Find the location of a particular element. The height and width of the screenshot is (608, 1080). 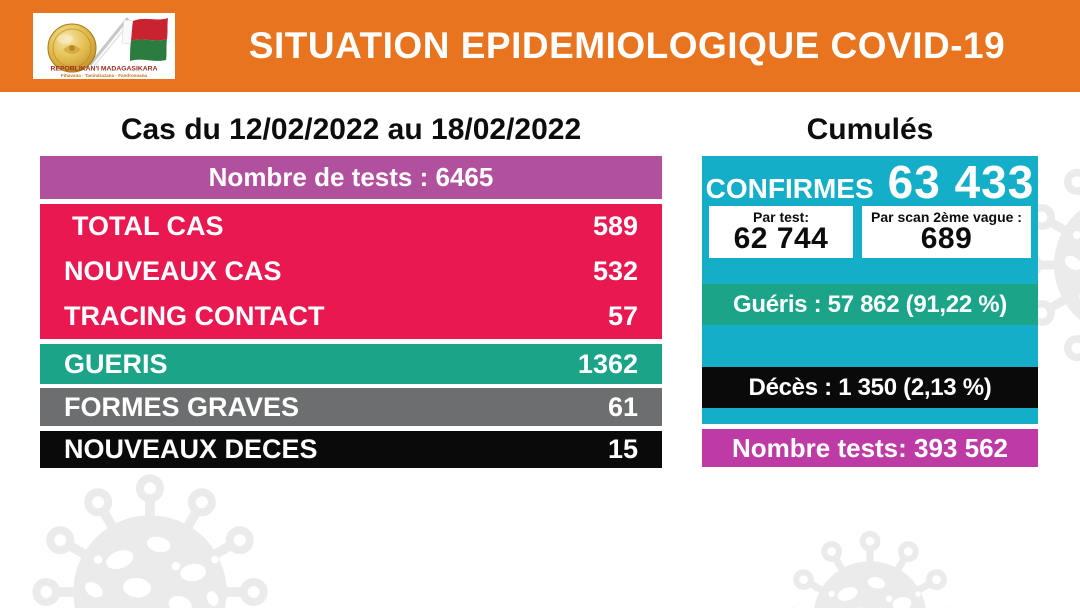

deaths-bar: Décès : 1 350 (2,13 %) is located at coordinates (870, 387).